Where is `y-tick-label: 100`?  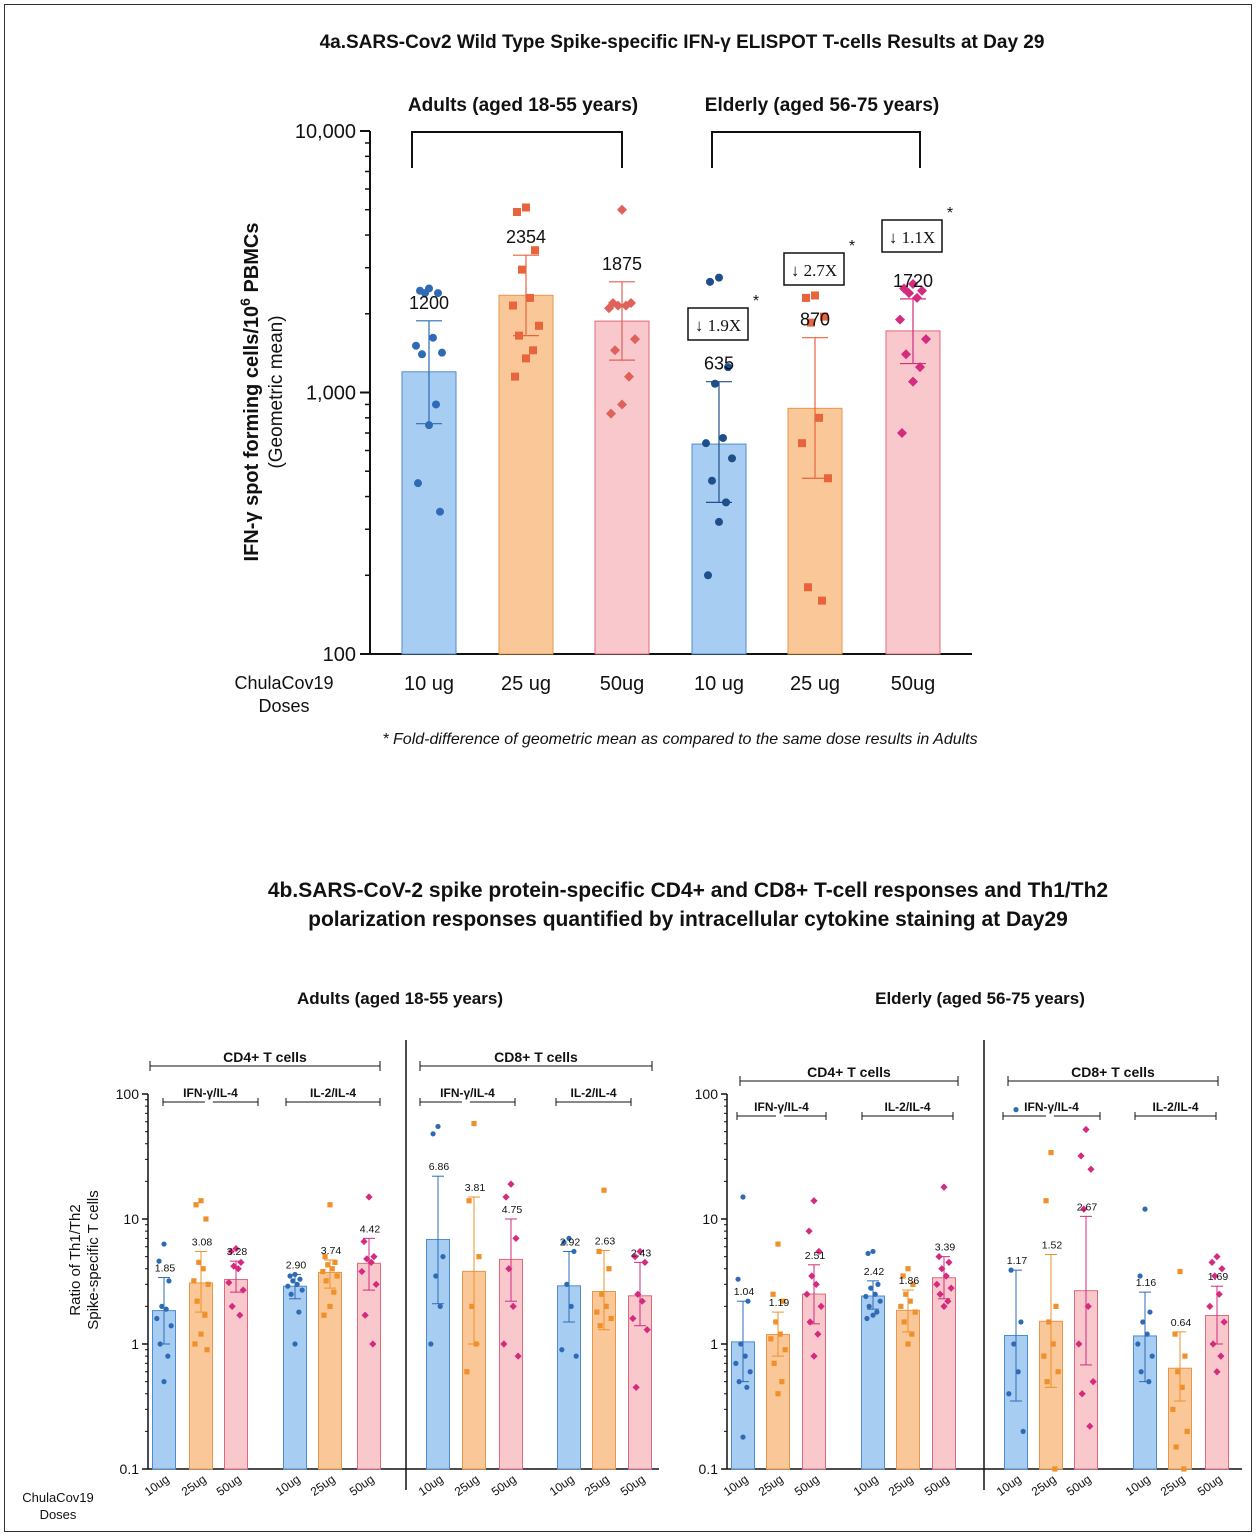 y-tick-label: 100 is located at coordinates (339, 655).